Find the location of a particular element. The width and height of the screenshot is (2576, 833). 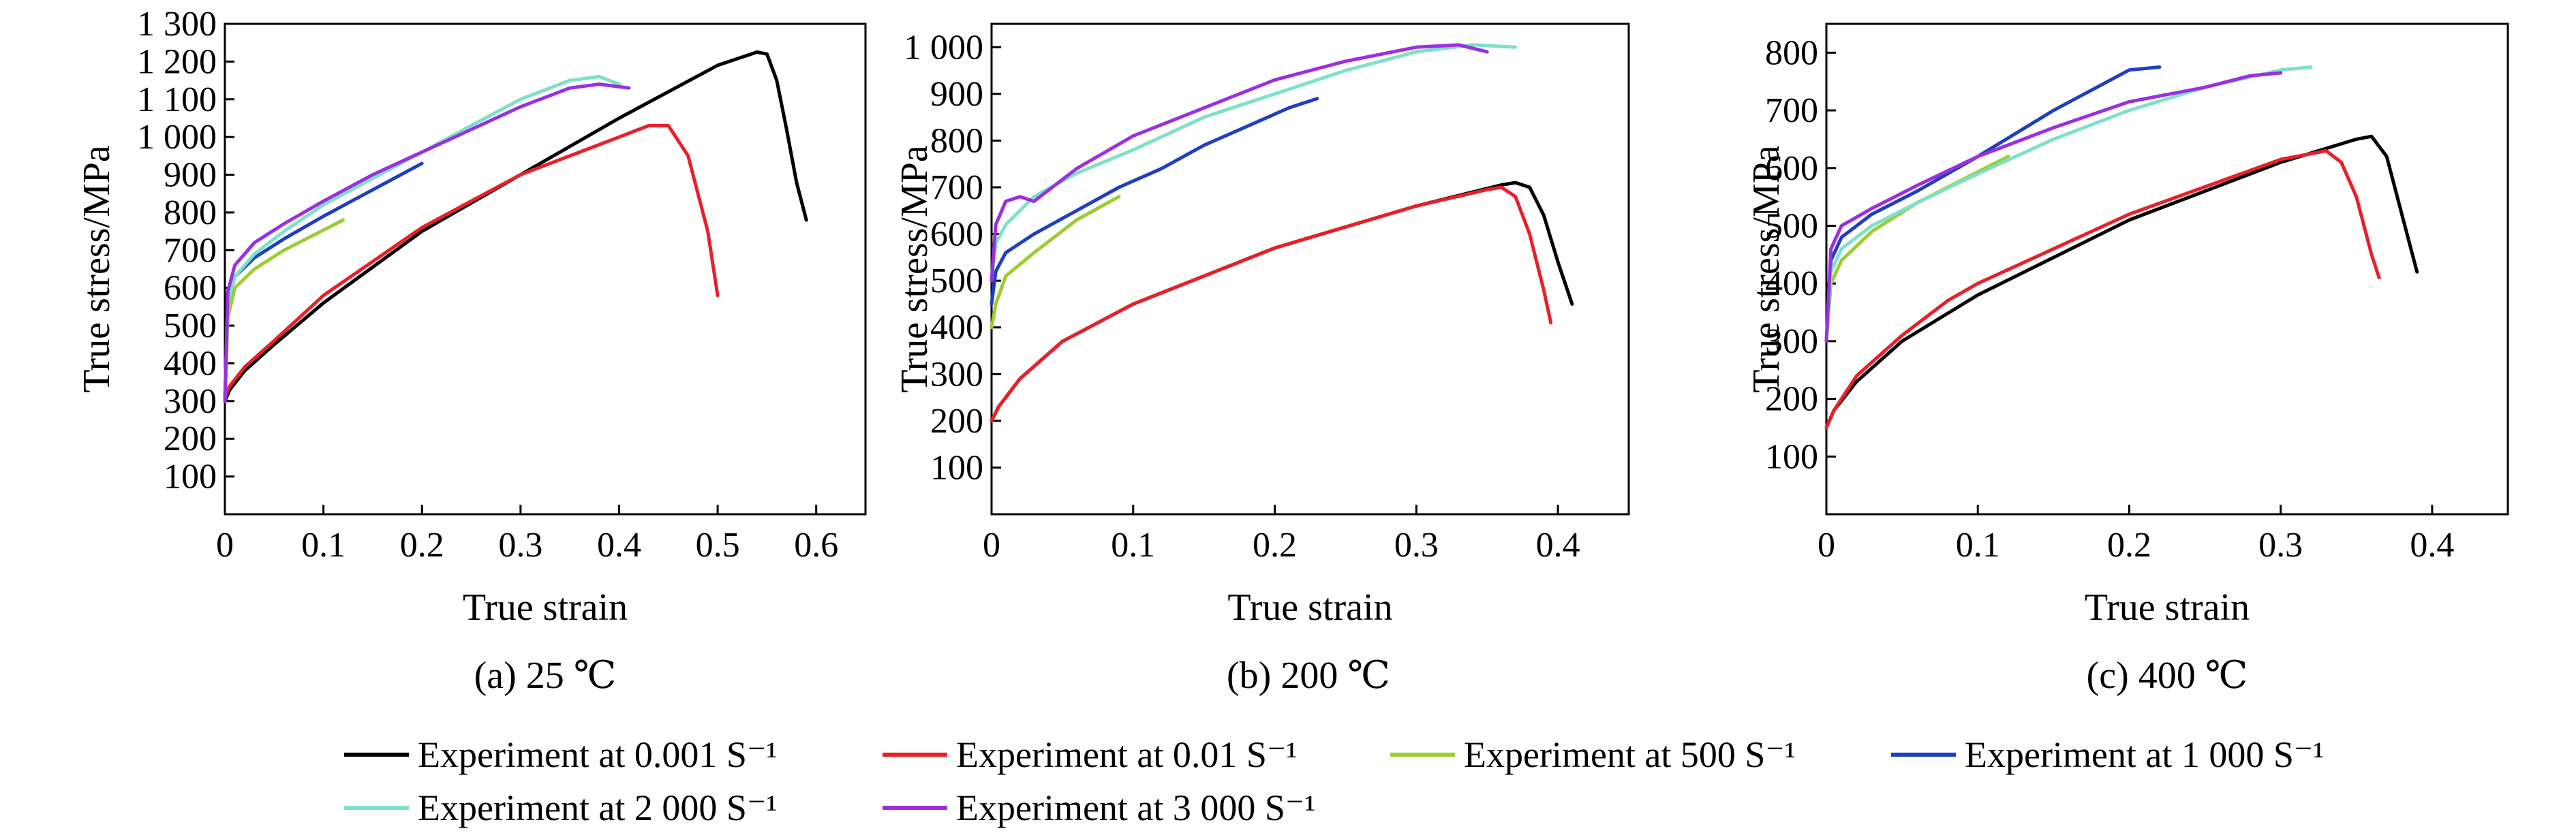

legend-label: Experiment at 0.001 S⁻¹ is located at coordinates (598, 754).